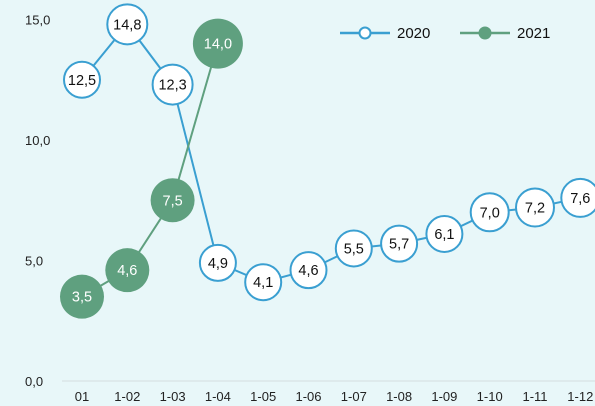 The height and width of the screenshot is (406, 595). I want to click on data-label-2020: 12,5, so click(82, 81).